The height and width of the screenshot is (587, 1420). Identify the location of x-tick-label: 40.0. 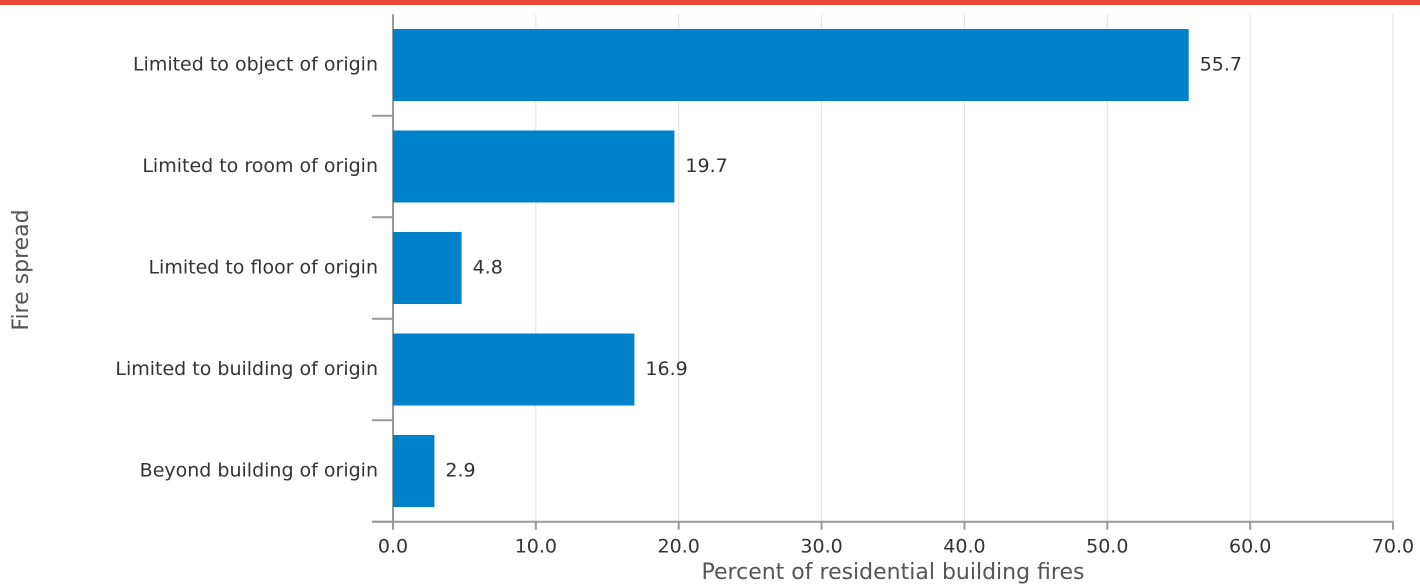
(964, 546).